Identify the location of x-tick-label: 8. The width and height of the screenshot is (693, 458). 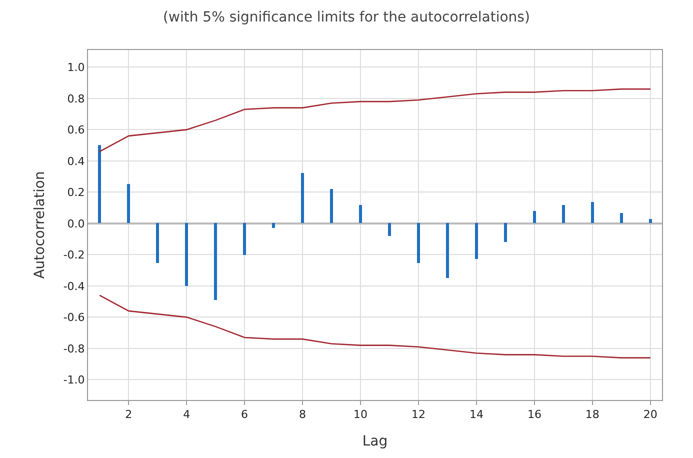
(302, 415).